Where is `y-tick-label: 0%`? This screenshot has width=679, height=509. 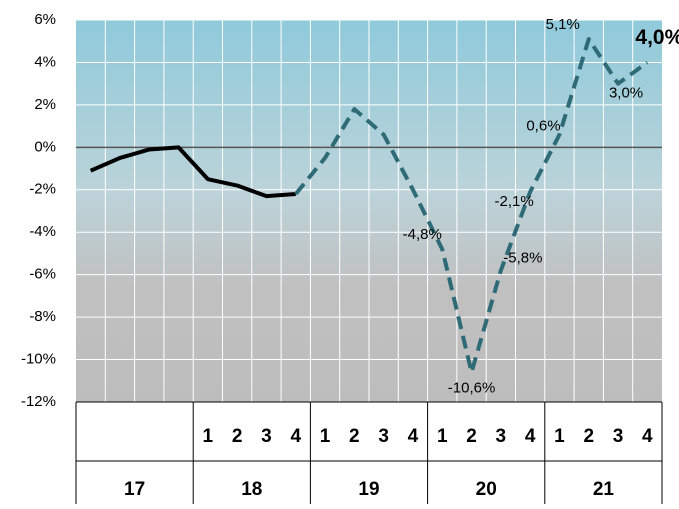
y-tick-label: 0% is located at coordinates (45, 146).